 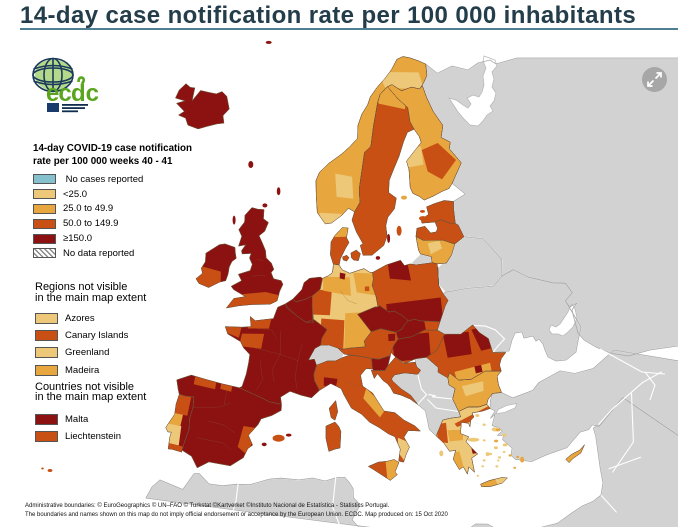 What do you see at coordinates (85, 93) in the screenshot?
I see `svg-text: dc` at bounding box center [85, 93].